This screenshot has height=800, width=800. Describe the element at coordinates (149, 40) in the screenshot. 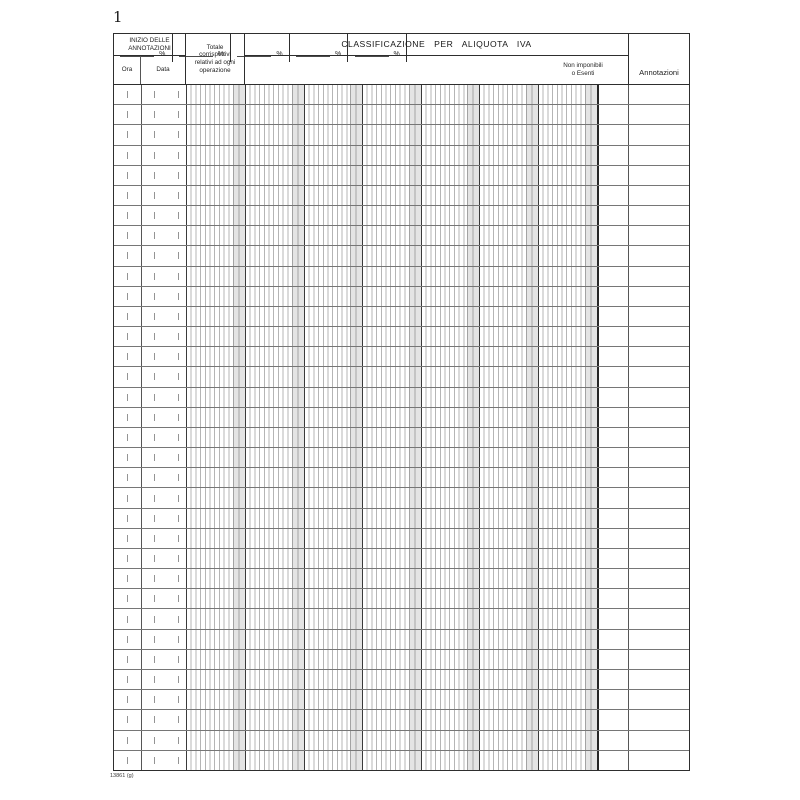

I see `inizio-line-1: INIZIO DELLE` at that location.